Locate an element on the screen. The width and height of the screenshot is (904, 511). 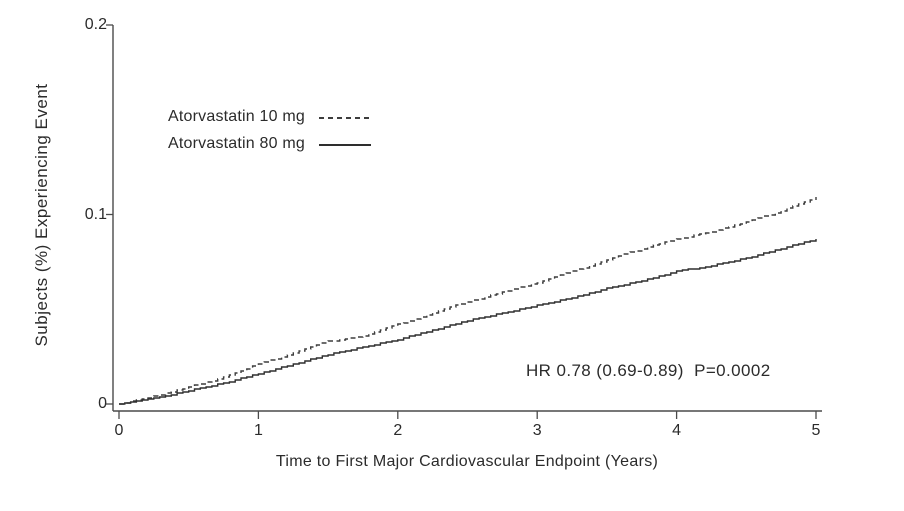
solid-line-sample-icon is located at coordinates (345, 144).